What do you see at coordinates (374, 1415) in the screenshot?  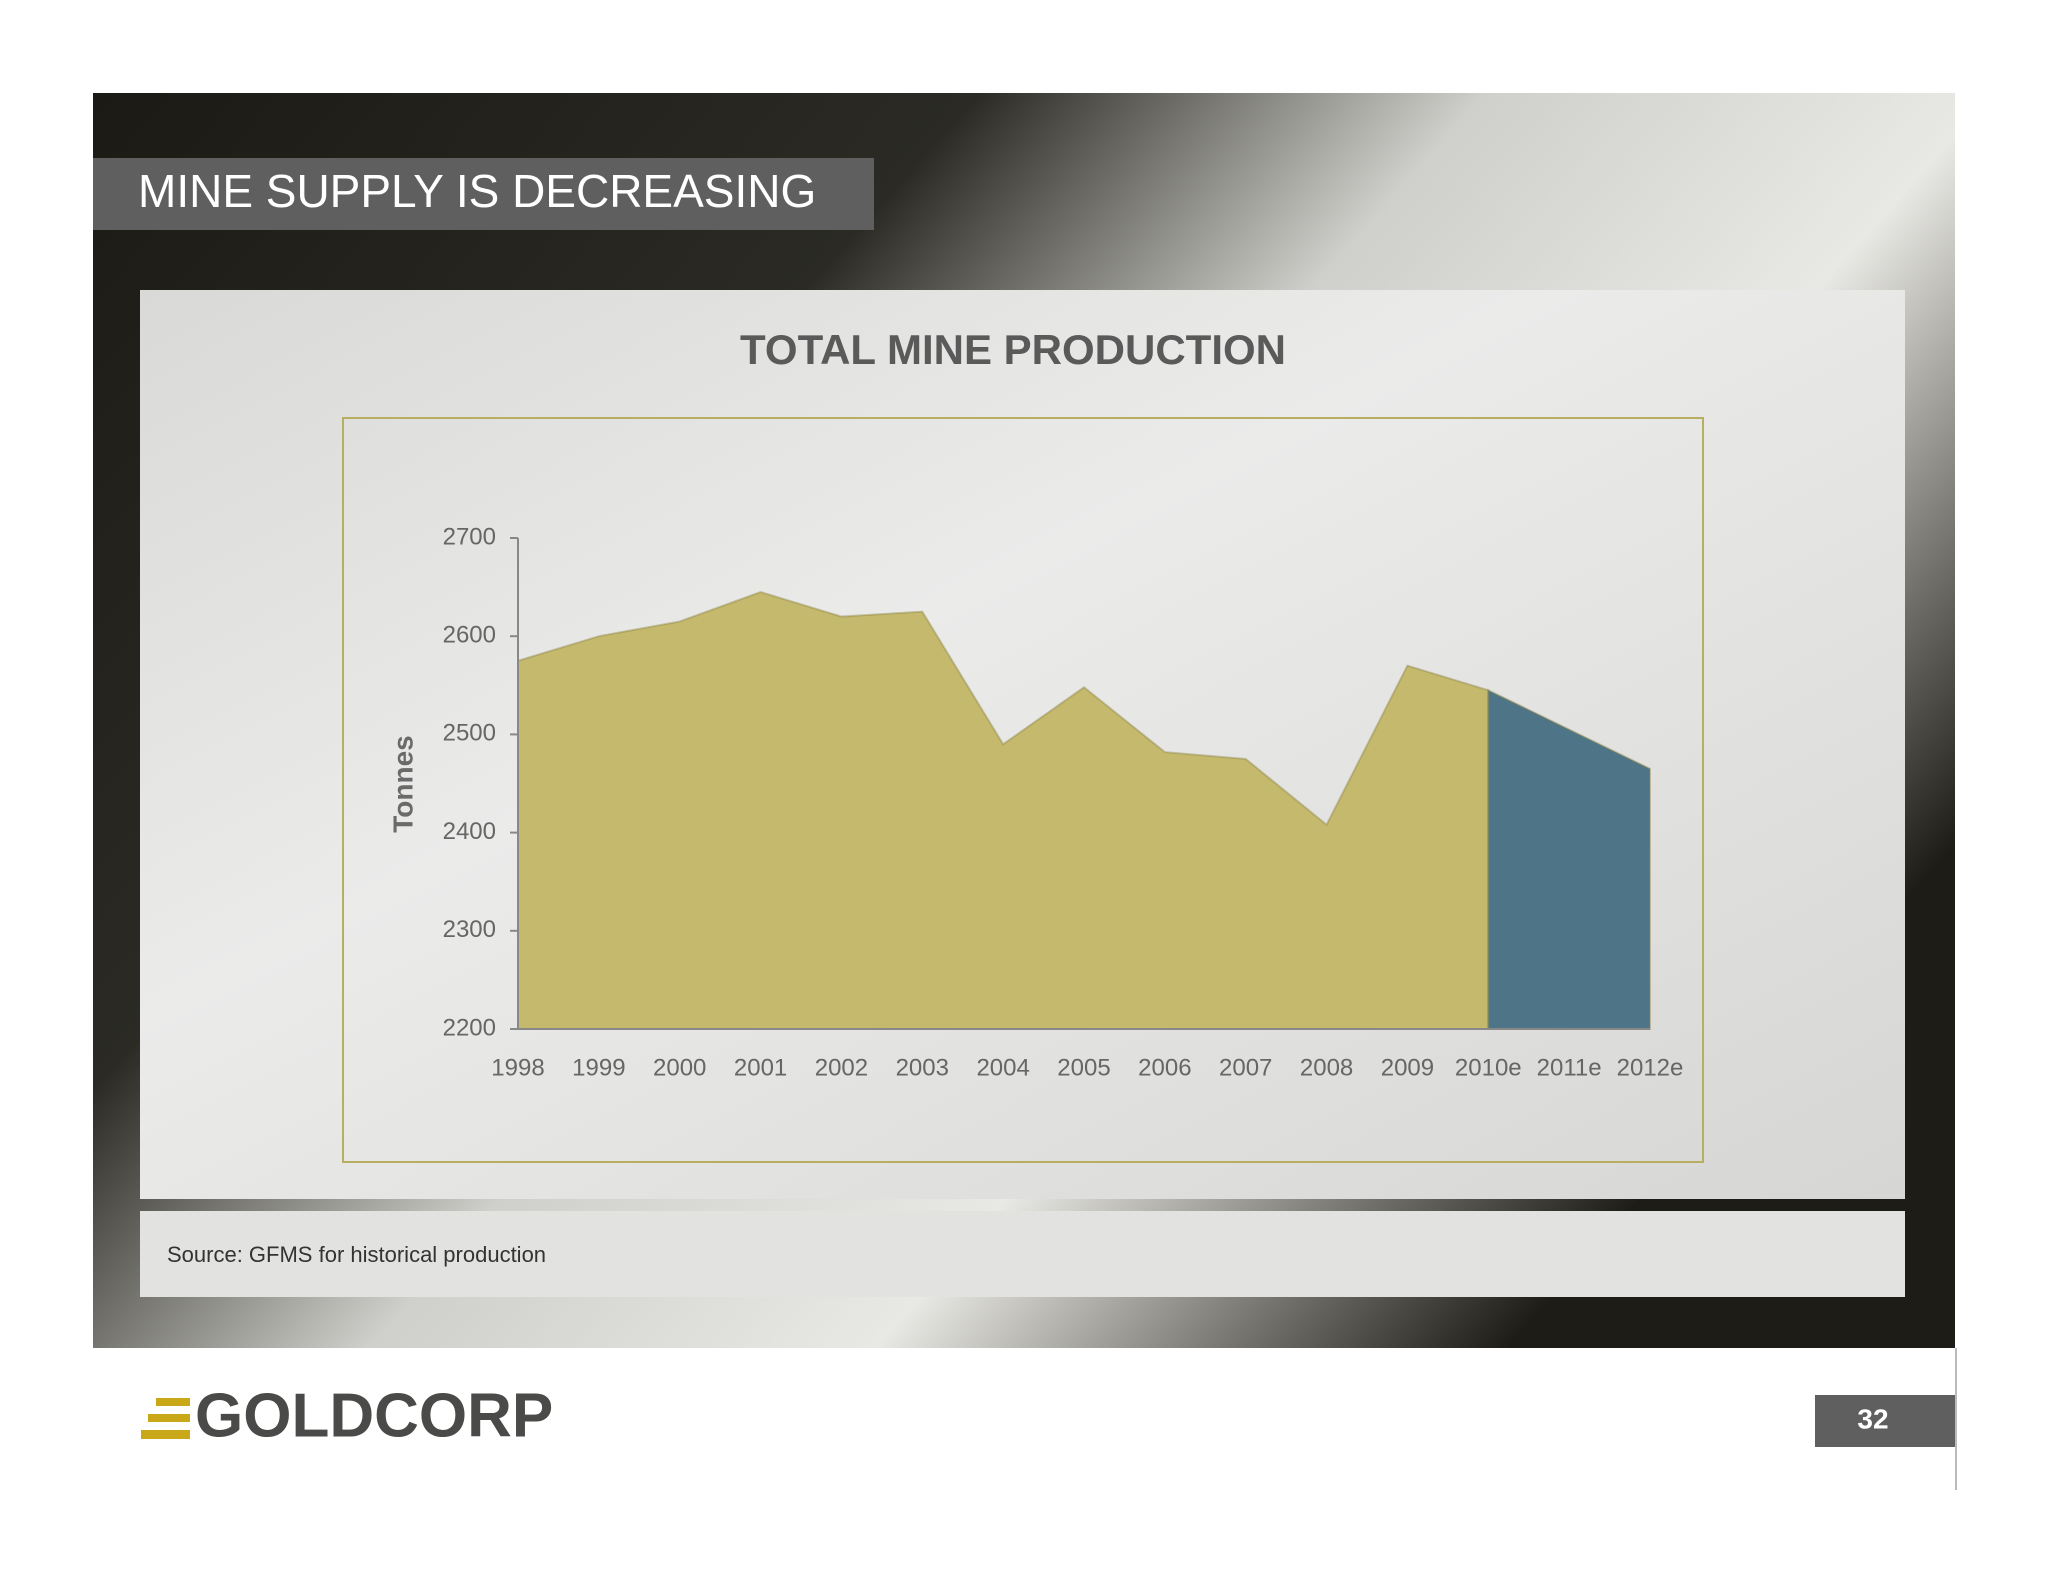 I see `logo-text: GOLDCORP` at bounding box center [374, 1415].